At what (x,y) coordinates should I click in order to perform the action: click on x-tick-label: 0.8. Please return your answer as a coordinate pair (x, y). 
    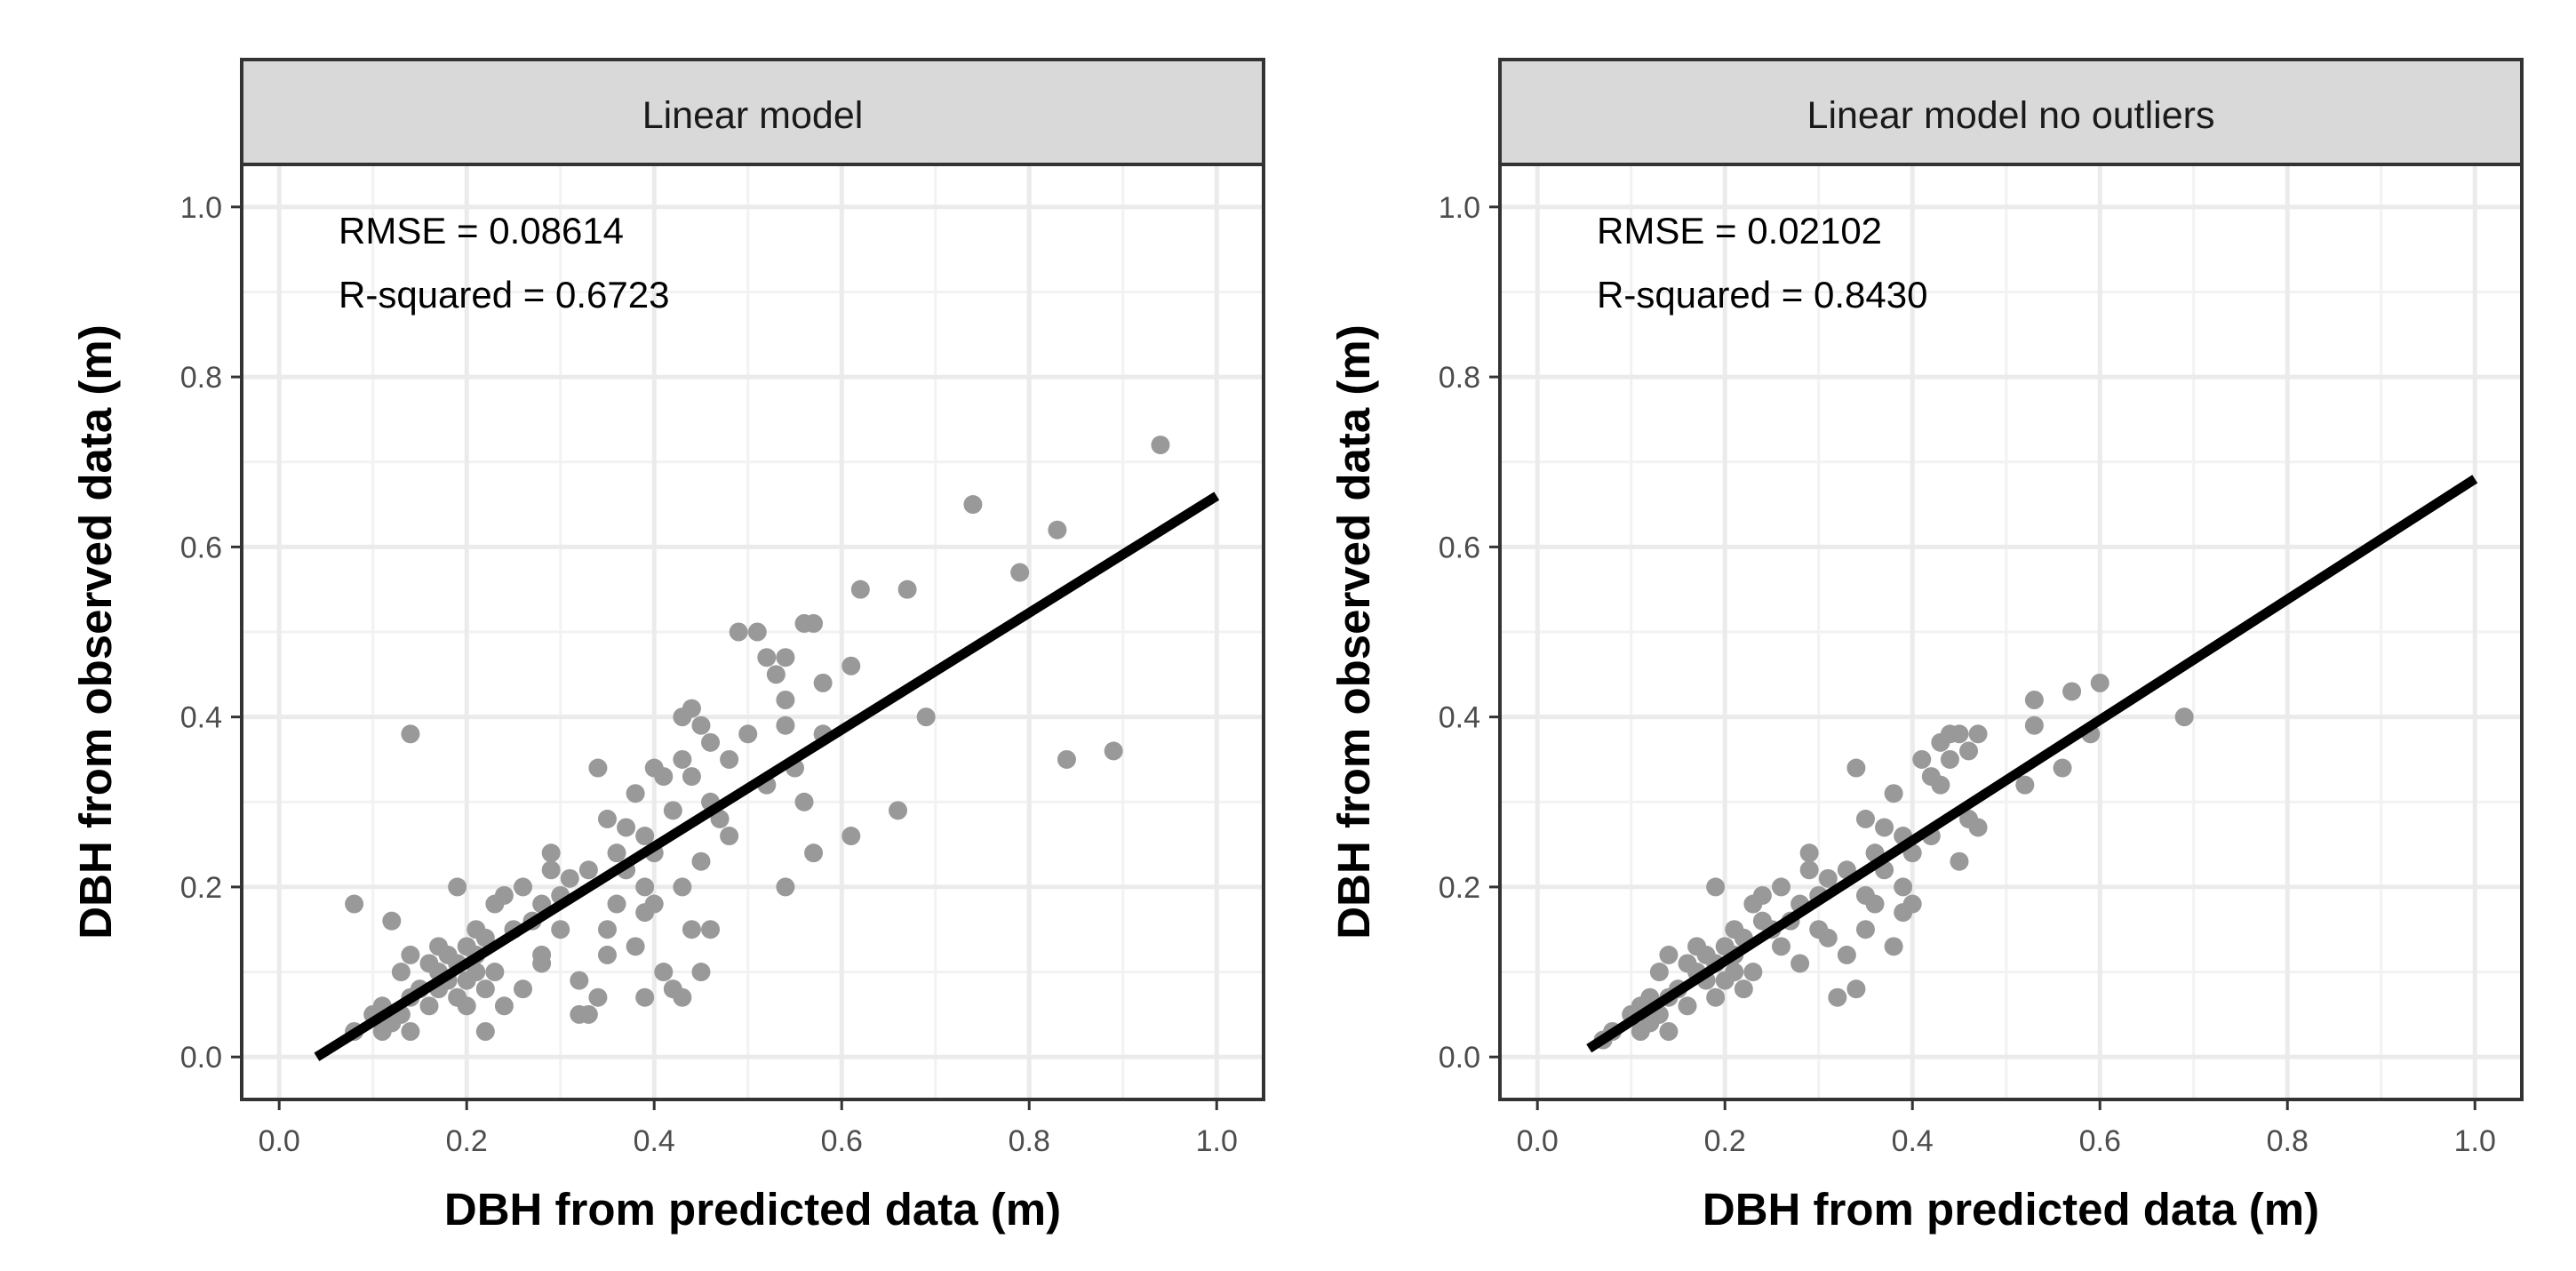
    Looking at the image, I should click on (1029, 1141).